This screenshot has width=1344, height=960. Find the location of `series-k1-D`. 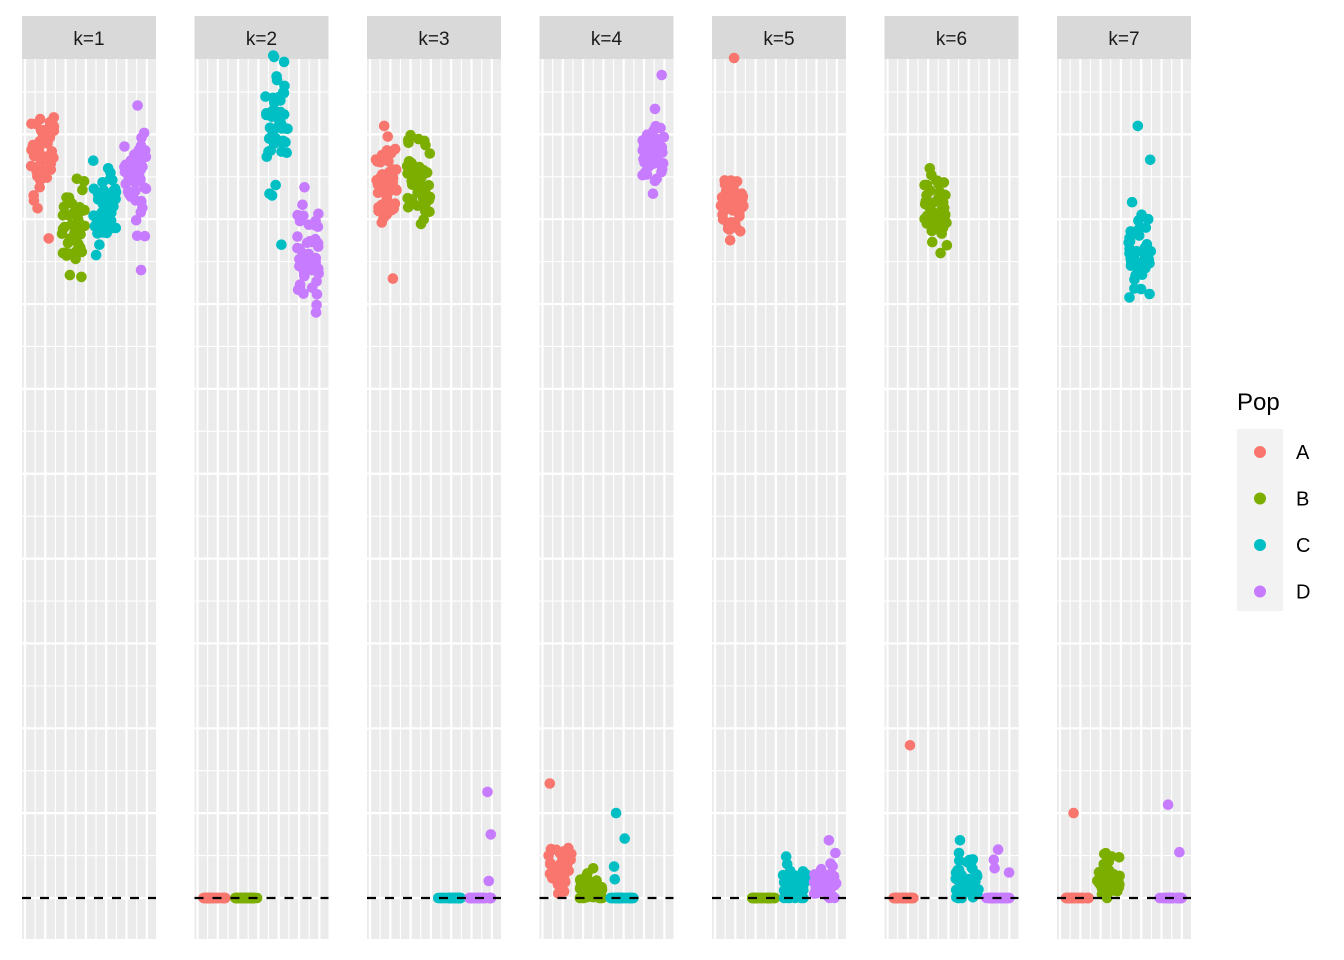

series-k1-D is located at coordinates (135, 188).